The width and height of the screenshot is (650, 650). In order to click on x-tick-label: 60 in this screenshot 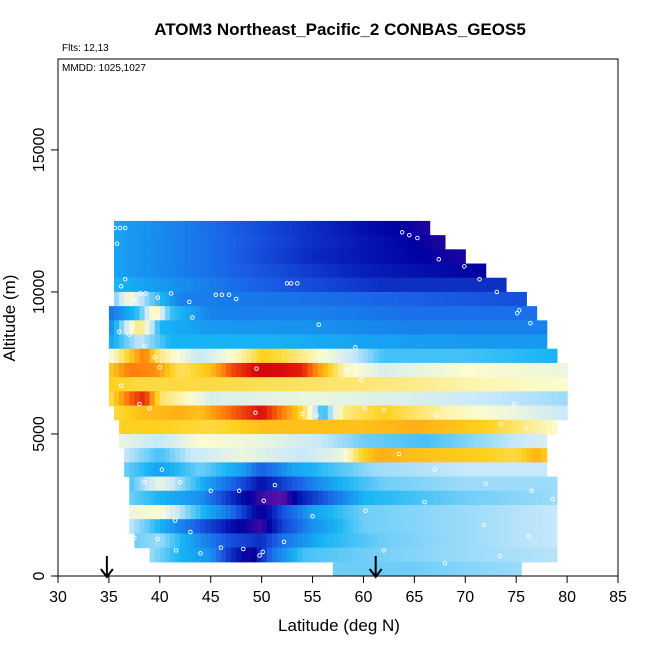, I will do `click(364, 597)`.